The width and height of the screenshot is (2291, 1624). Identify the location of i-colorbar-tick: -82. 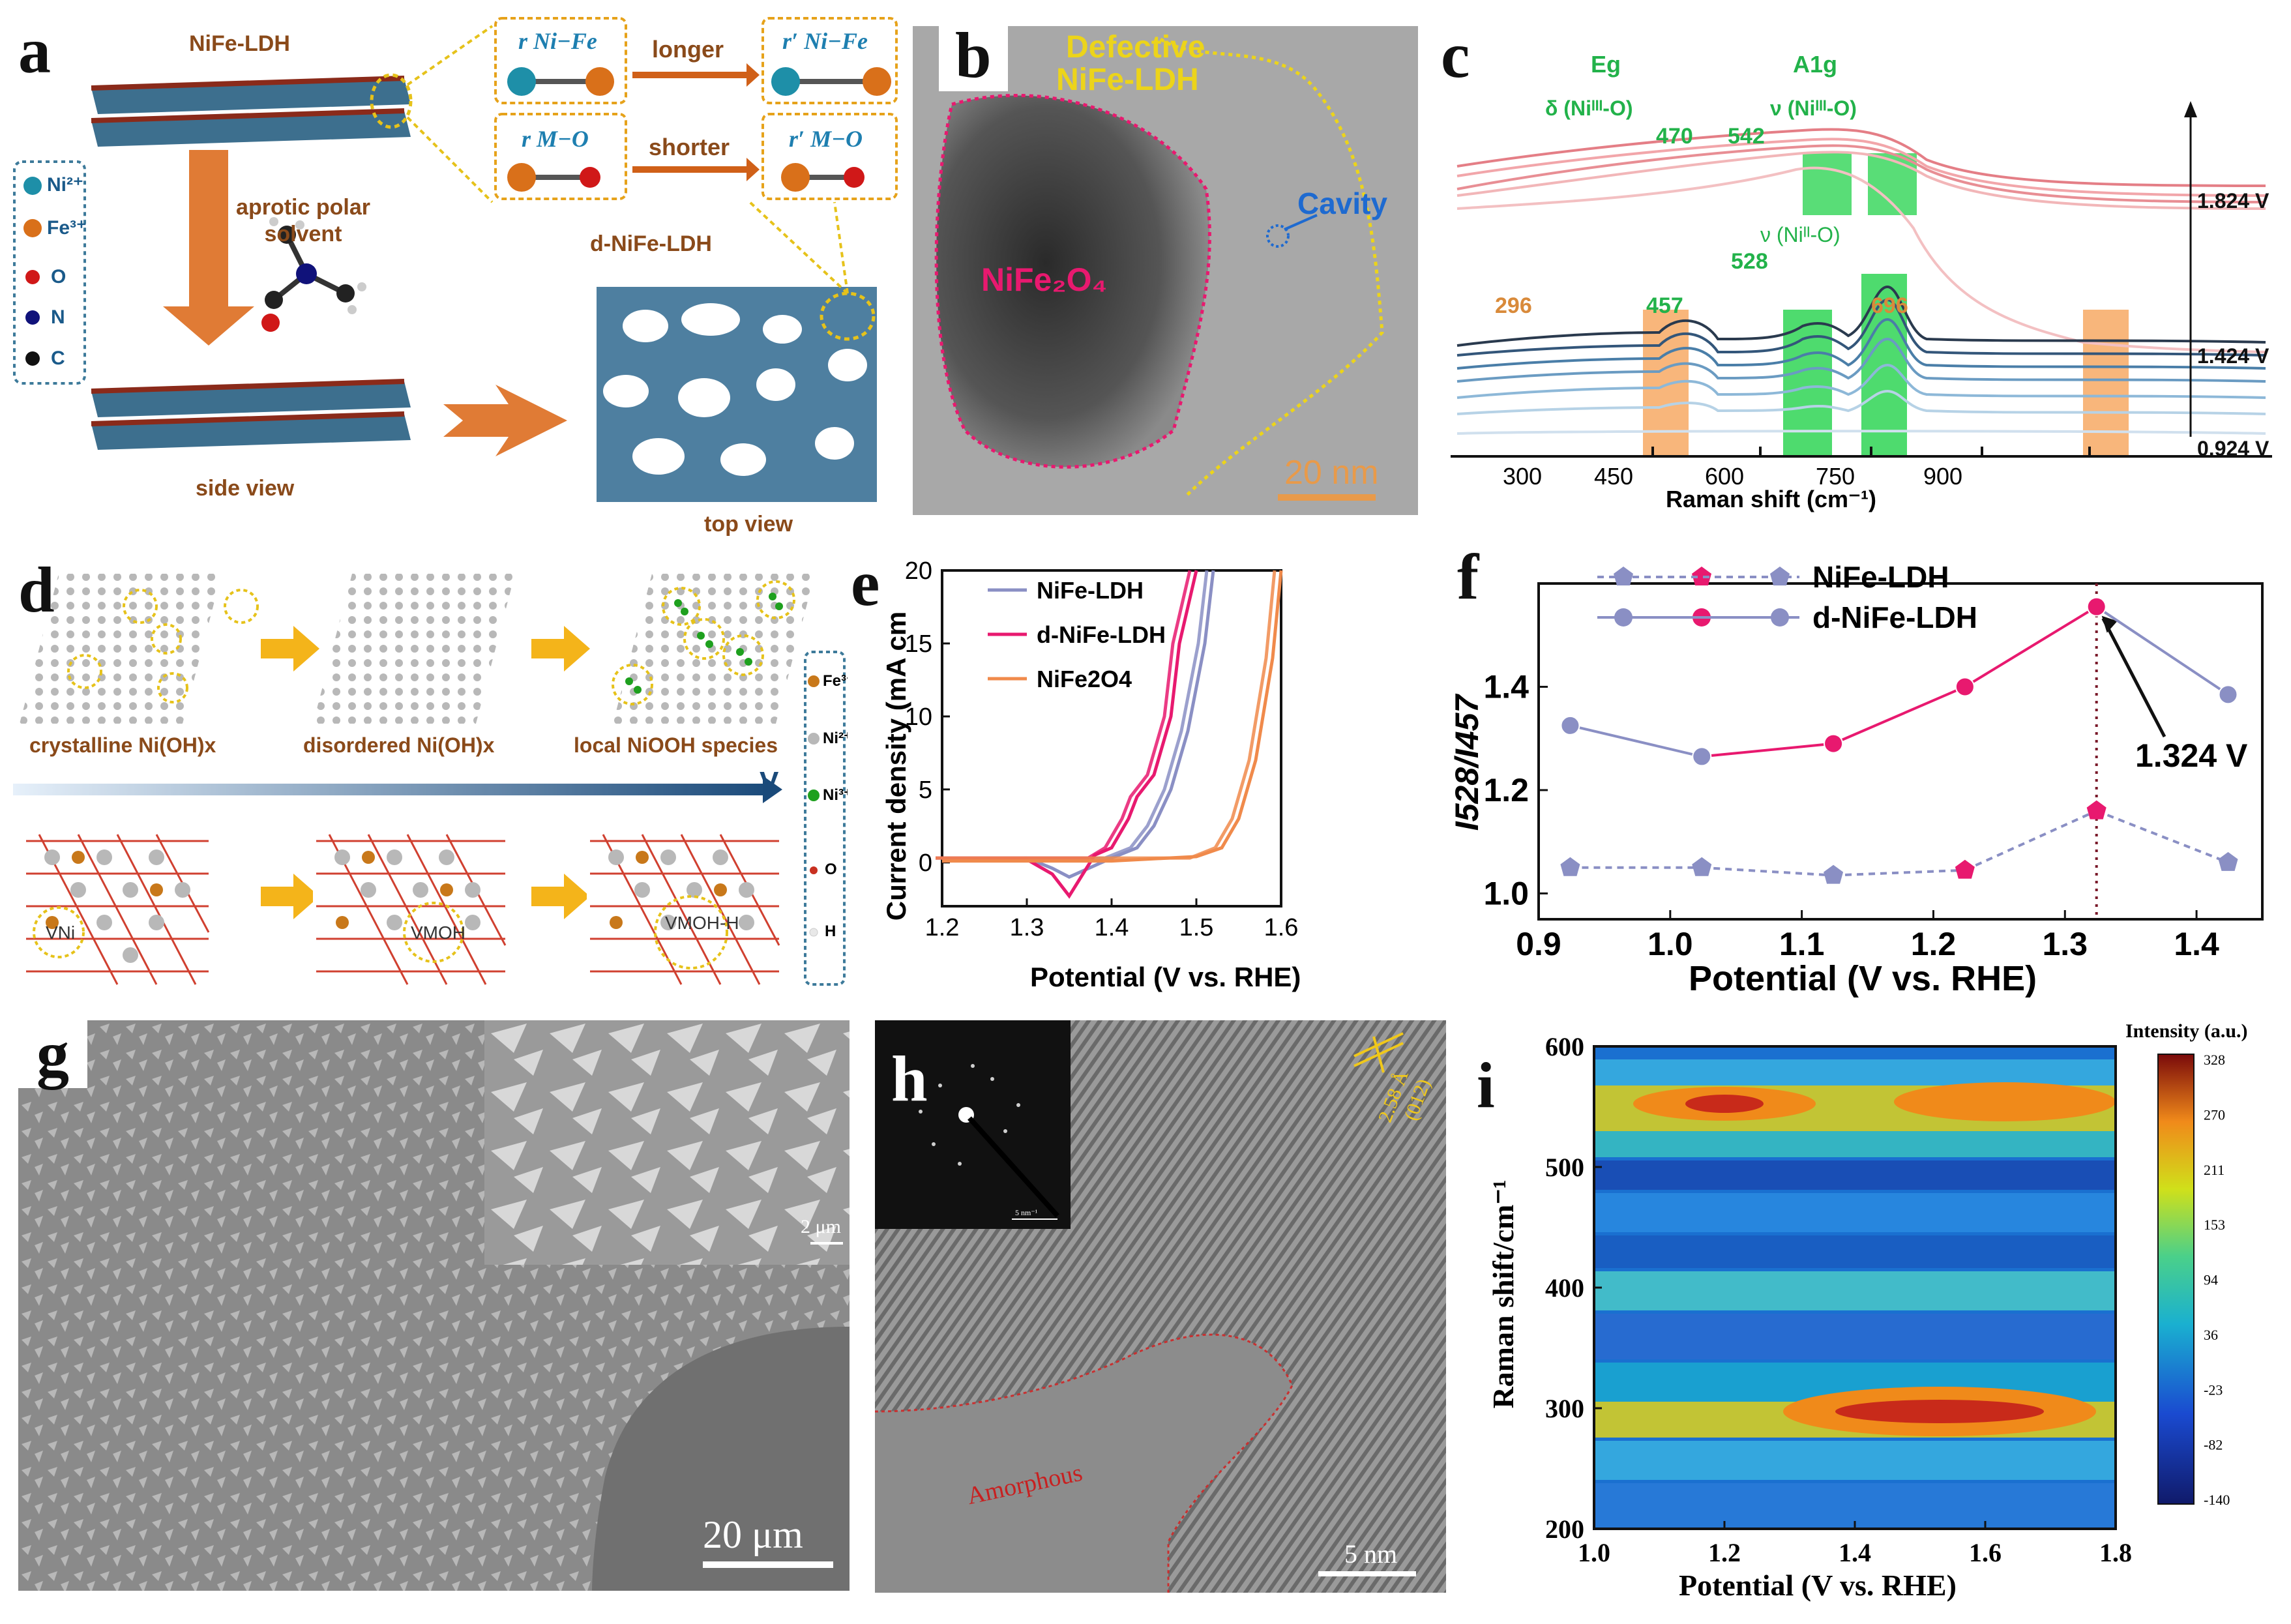
(2214, 1445).